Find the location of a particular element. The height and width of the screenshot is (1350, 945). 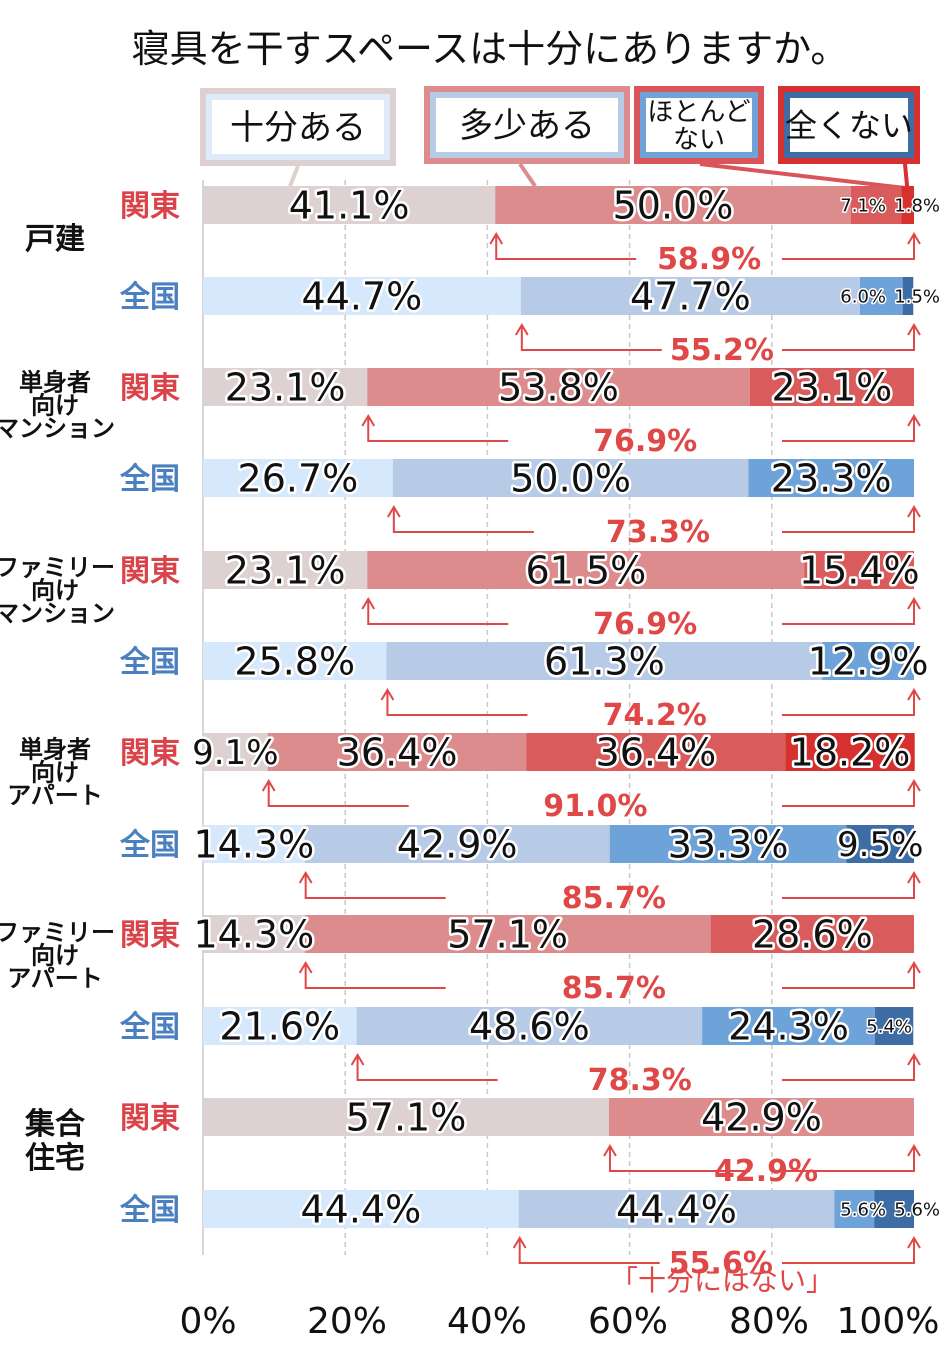

value-label: 36.4% is located at coordinates (397, 753).